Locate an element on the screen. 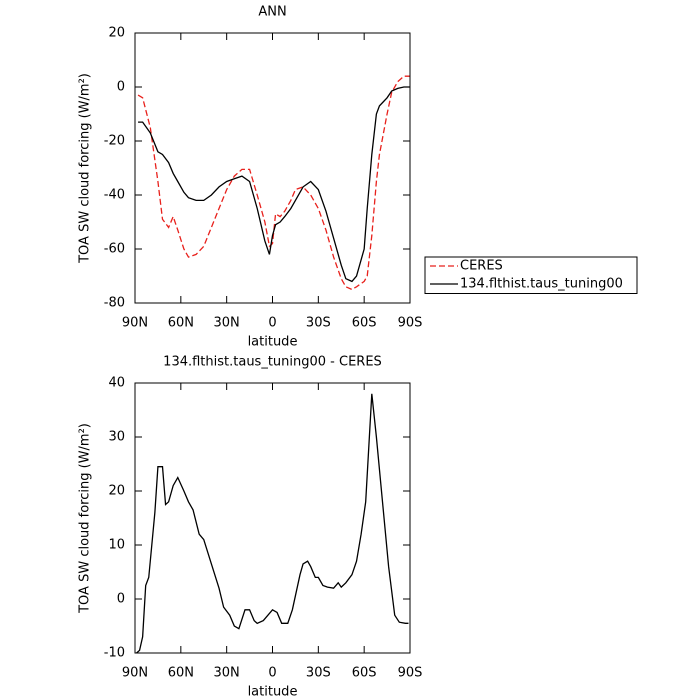  y-tick-label: -40 is located at coordinates (114, 195).